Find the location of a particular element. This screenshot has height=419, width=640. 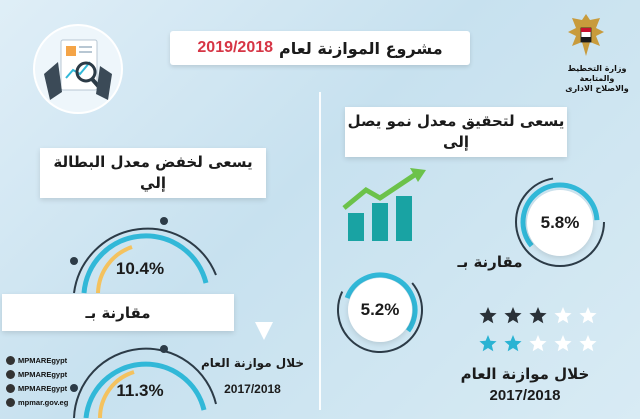

social-instagram: MPMAREgypt is located at coordinates (66, 388).